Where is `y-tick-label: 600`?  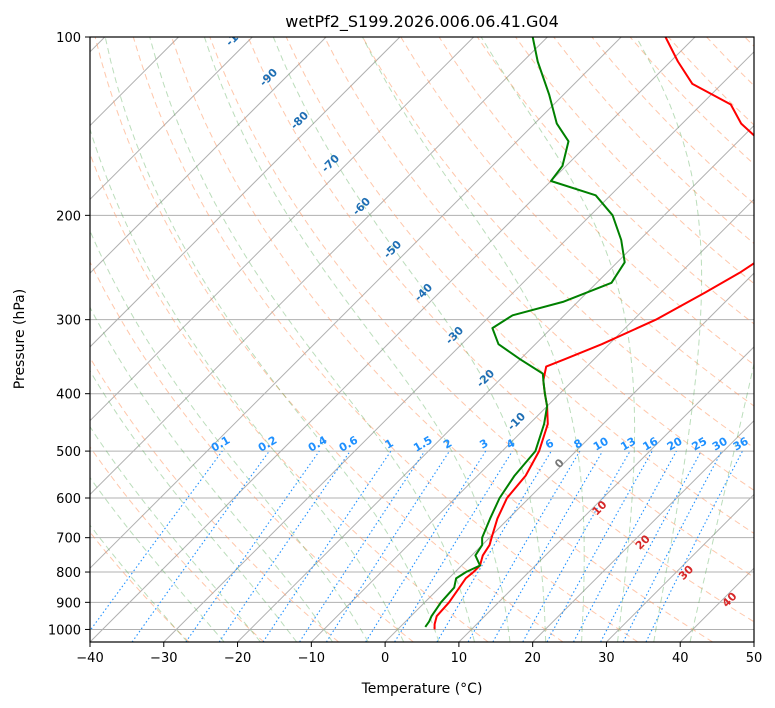
y-tick-label: 600 is located at coordinates (68, 499).